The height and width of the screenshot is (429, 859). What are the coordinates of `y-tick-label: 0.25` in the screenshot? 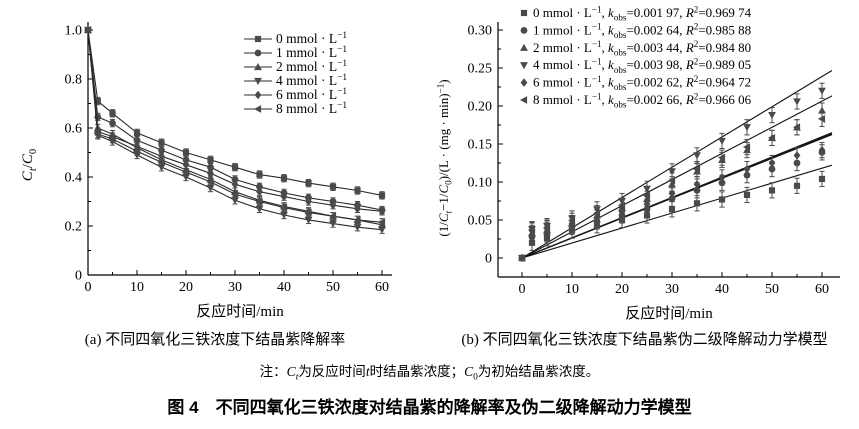 It's located at (480, 69).